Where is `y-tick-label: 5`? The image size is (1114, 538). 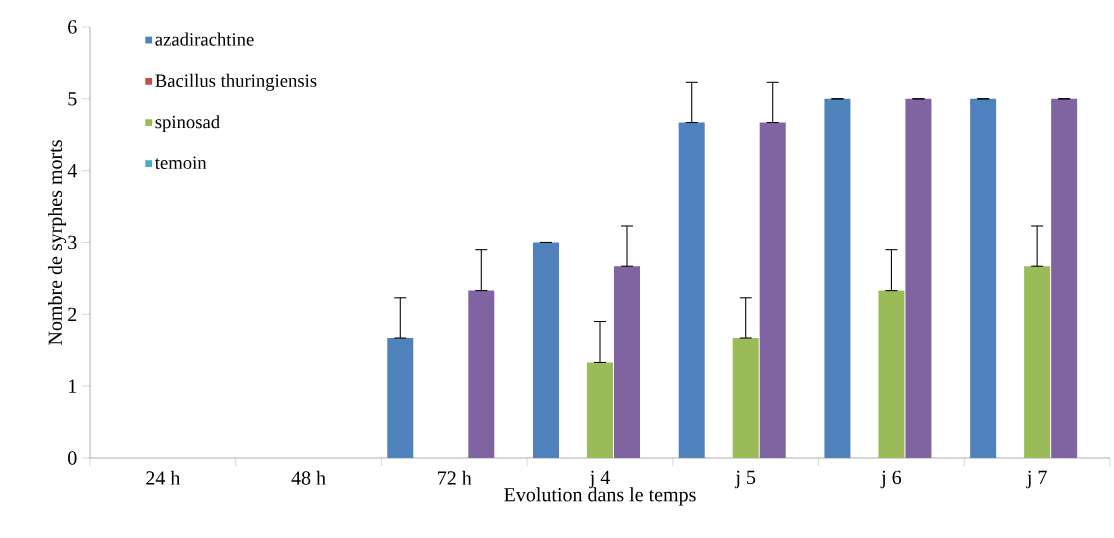
y-tick-label: 5 is located at coordinates (72, 99).